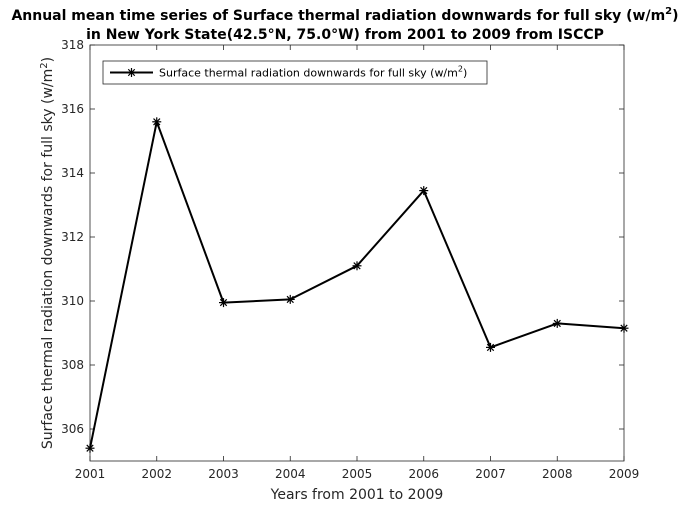 This screenshot has height=519, width=690. I want to click on x-tick-label: 2005, so click(357, 474).